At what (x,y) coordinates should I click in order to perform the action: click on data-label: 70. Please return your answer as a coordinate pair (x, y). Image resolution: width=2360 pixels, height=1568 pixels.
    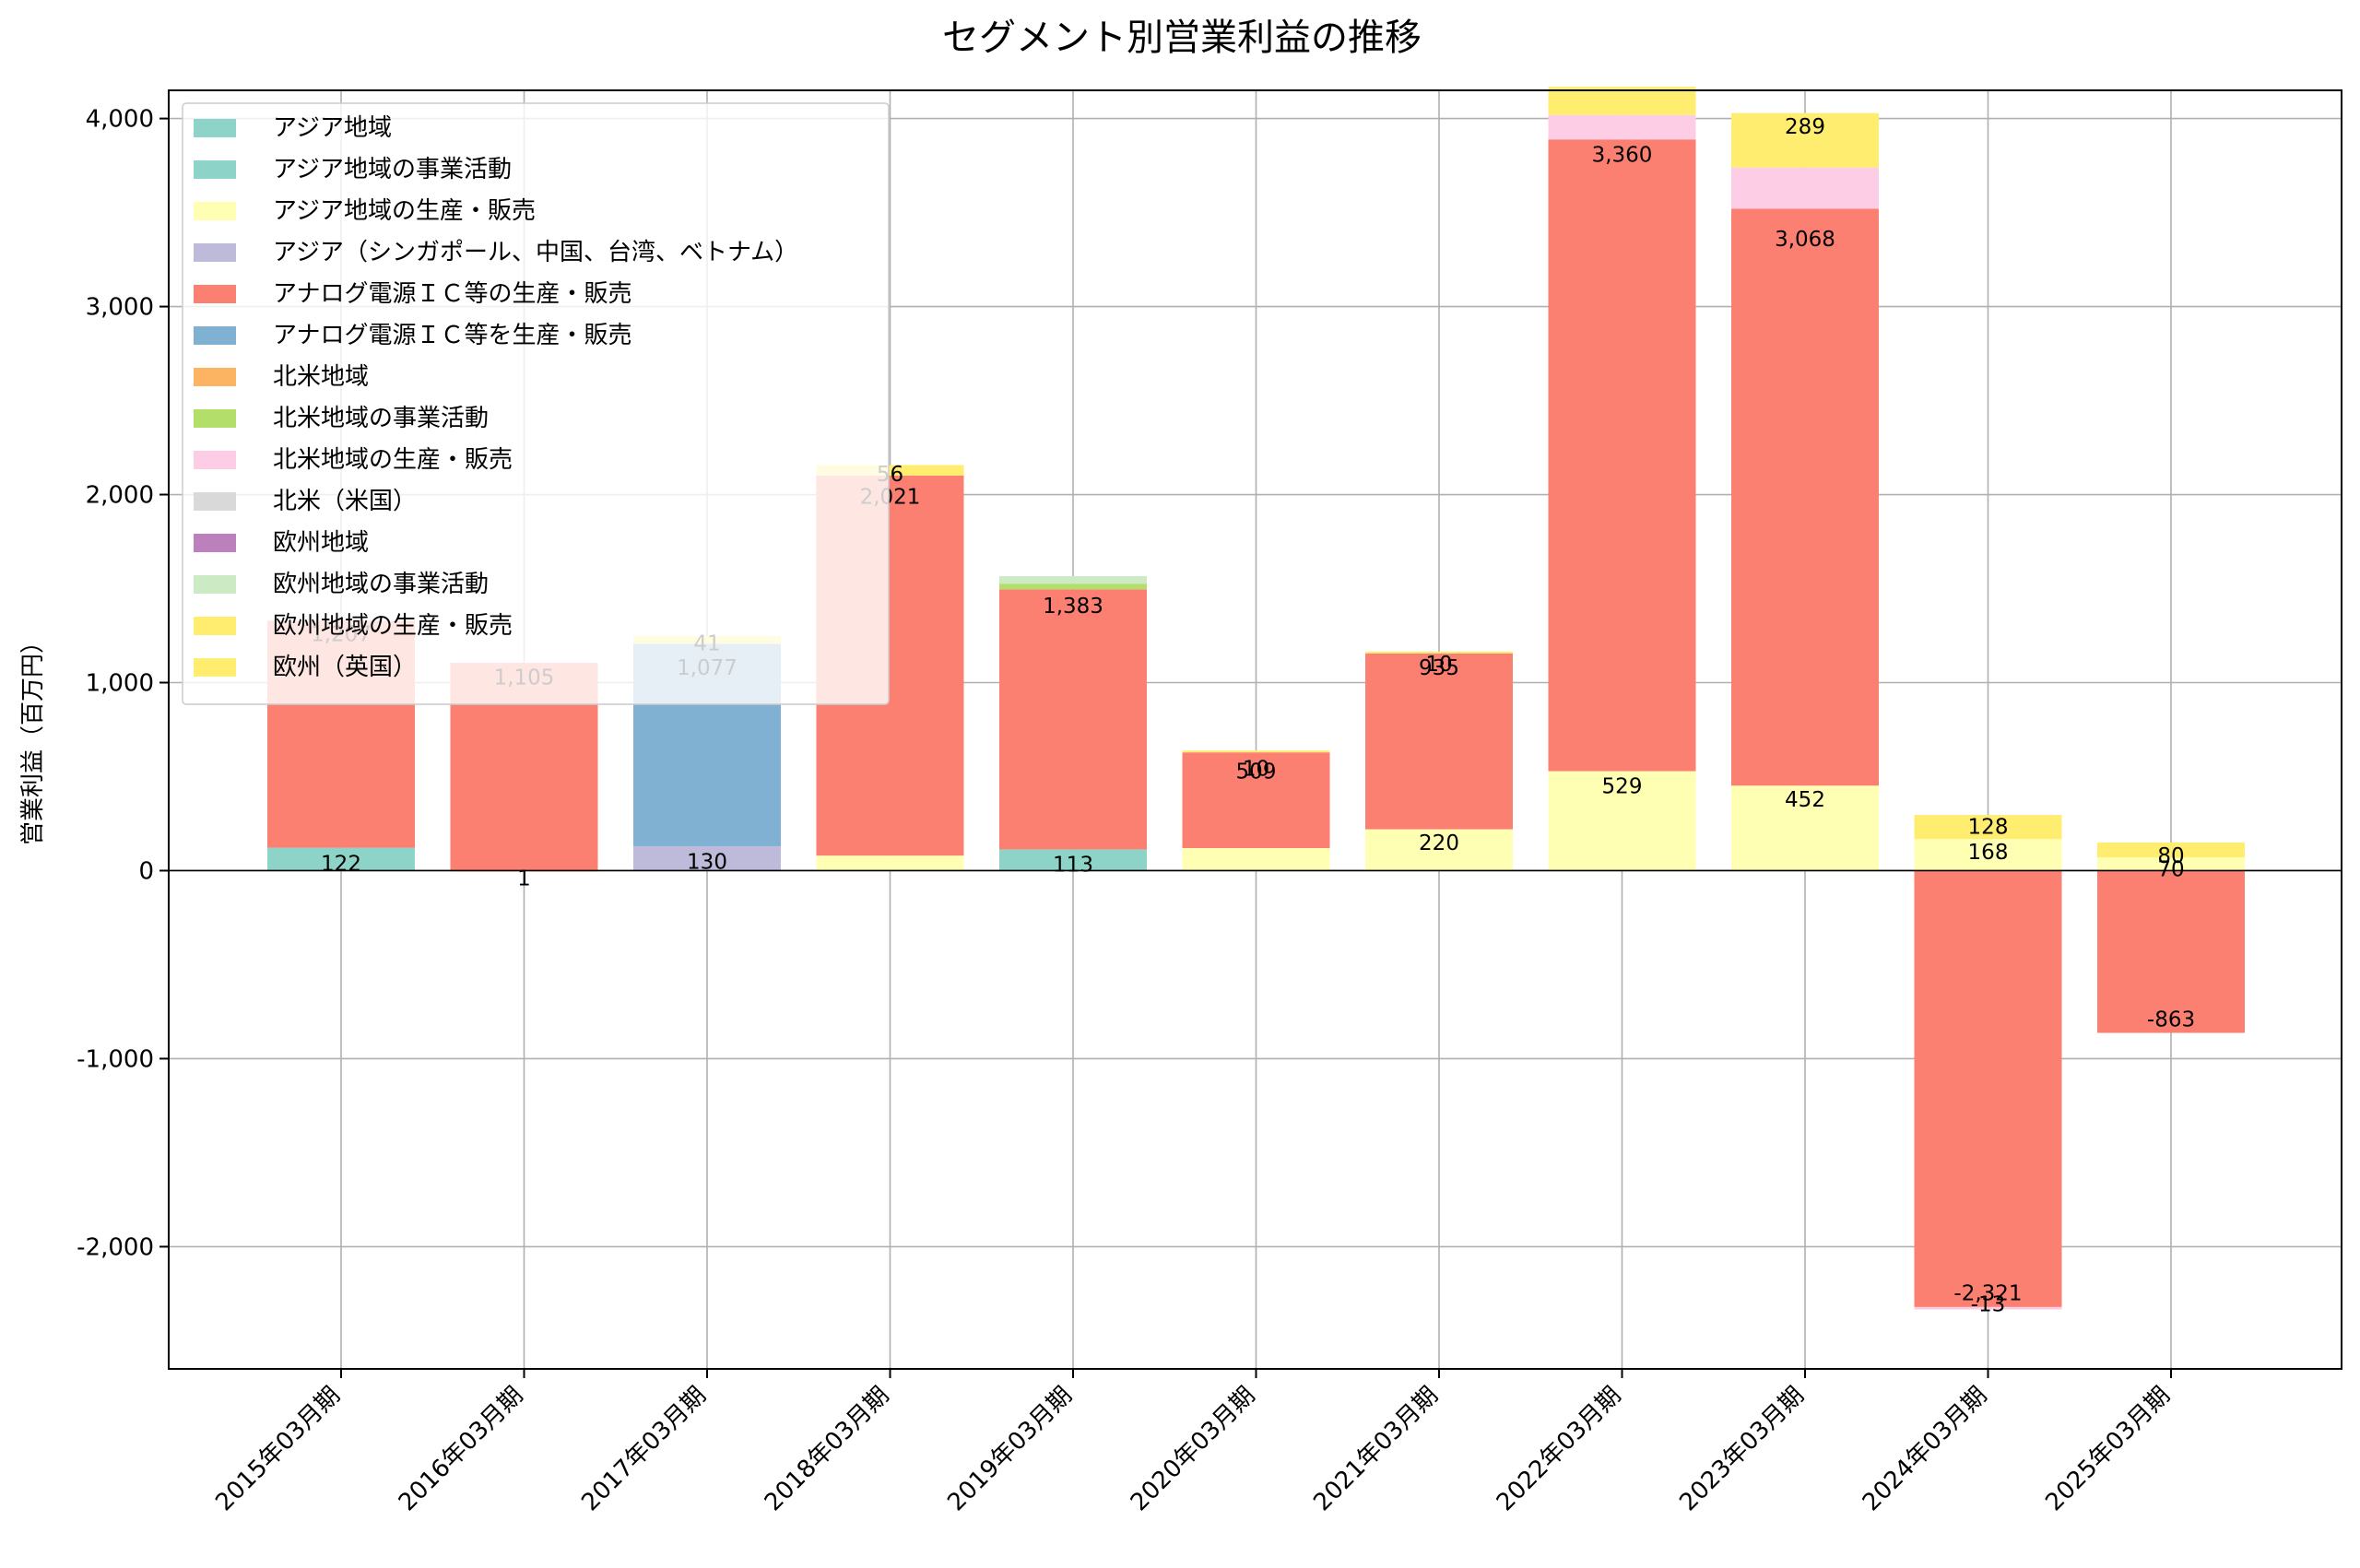
    Looking at the image, I should click on (2170, 869).